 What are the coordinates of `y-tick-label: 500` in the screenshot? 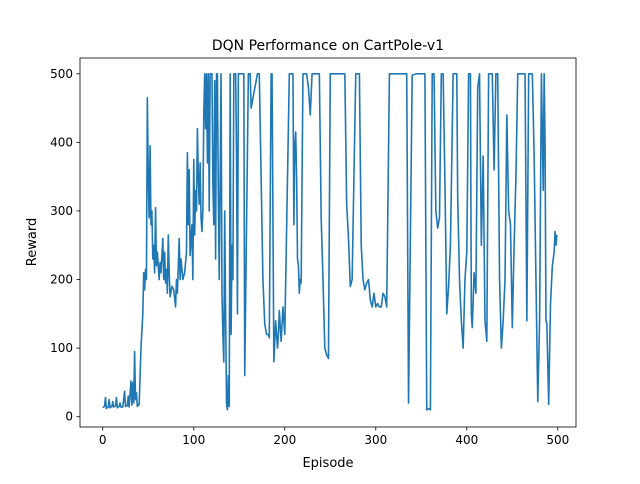 It's located at (61, 74).